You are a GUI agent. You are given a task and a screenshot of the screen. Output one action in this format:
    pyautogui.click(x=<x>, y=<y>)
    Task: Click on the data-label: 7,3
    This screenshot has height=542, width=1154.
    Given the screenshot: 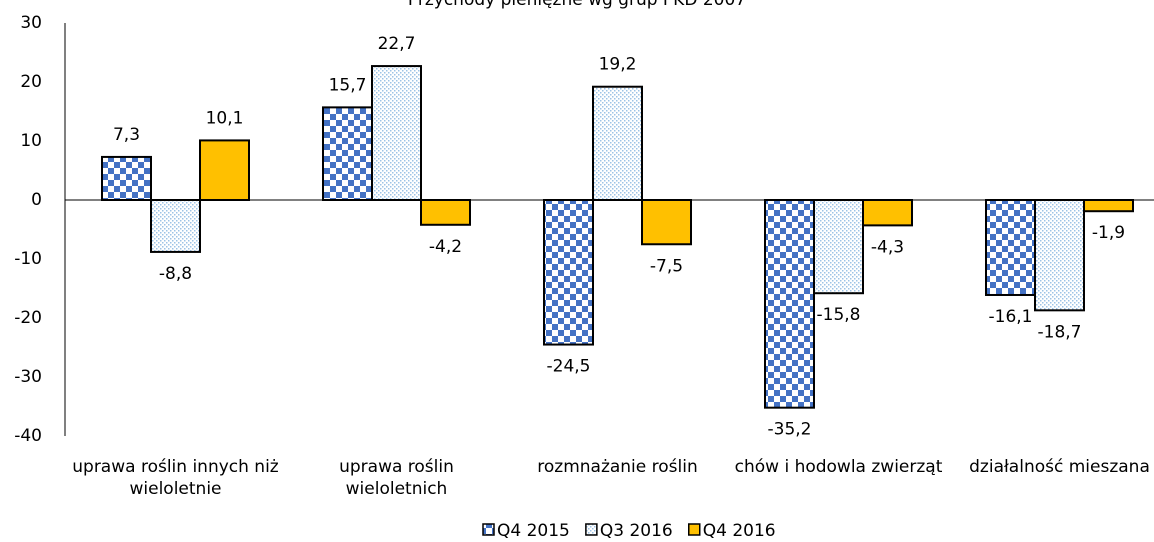 What is the action you would take?
    pyautogui.click(x=126, y=135)
    